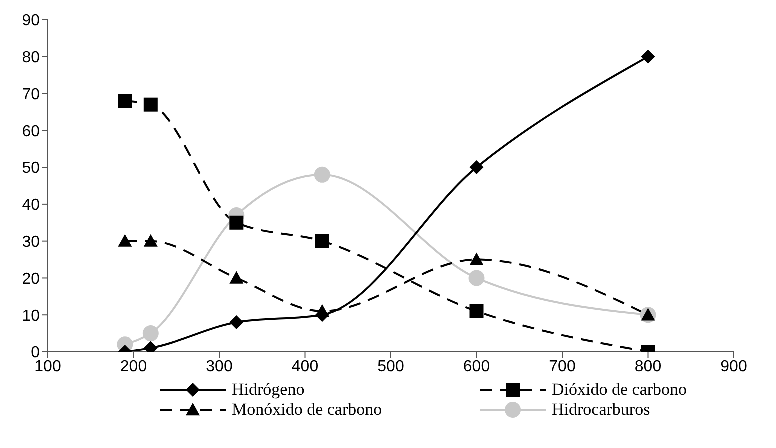  Describe the element at coordinates (31, 279) in the screenshot. I see `y-tick-label: 20` at that location.